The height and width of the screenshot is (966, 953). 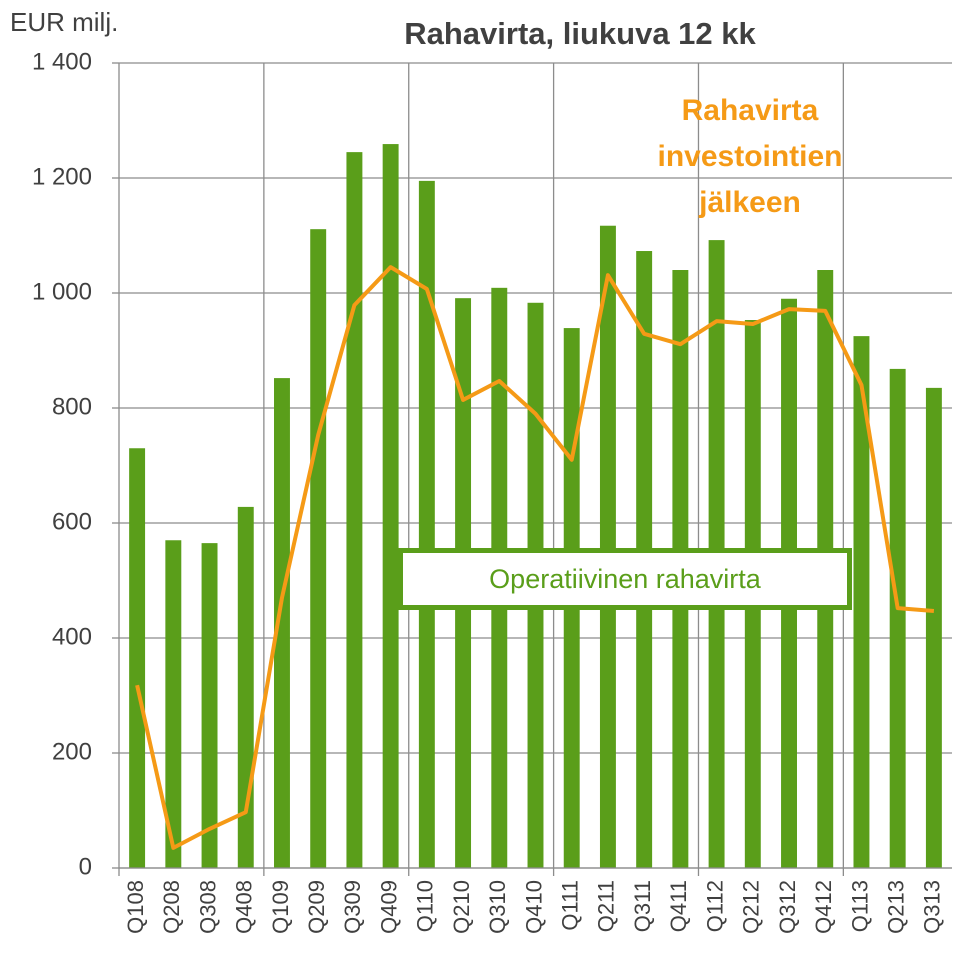 I want to click on bar-annotation: Operatiivinen rahavirta, so click(x=625, y=579).